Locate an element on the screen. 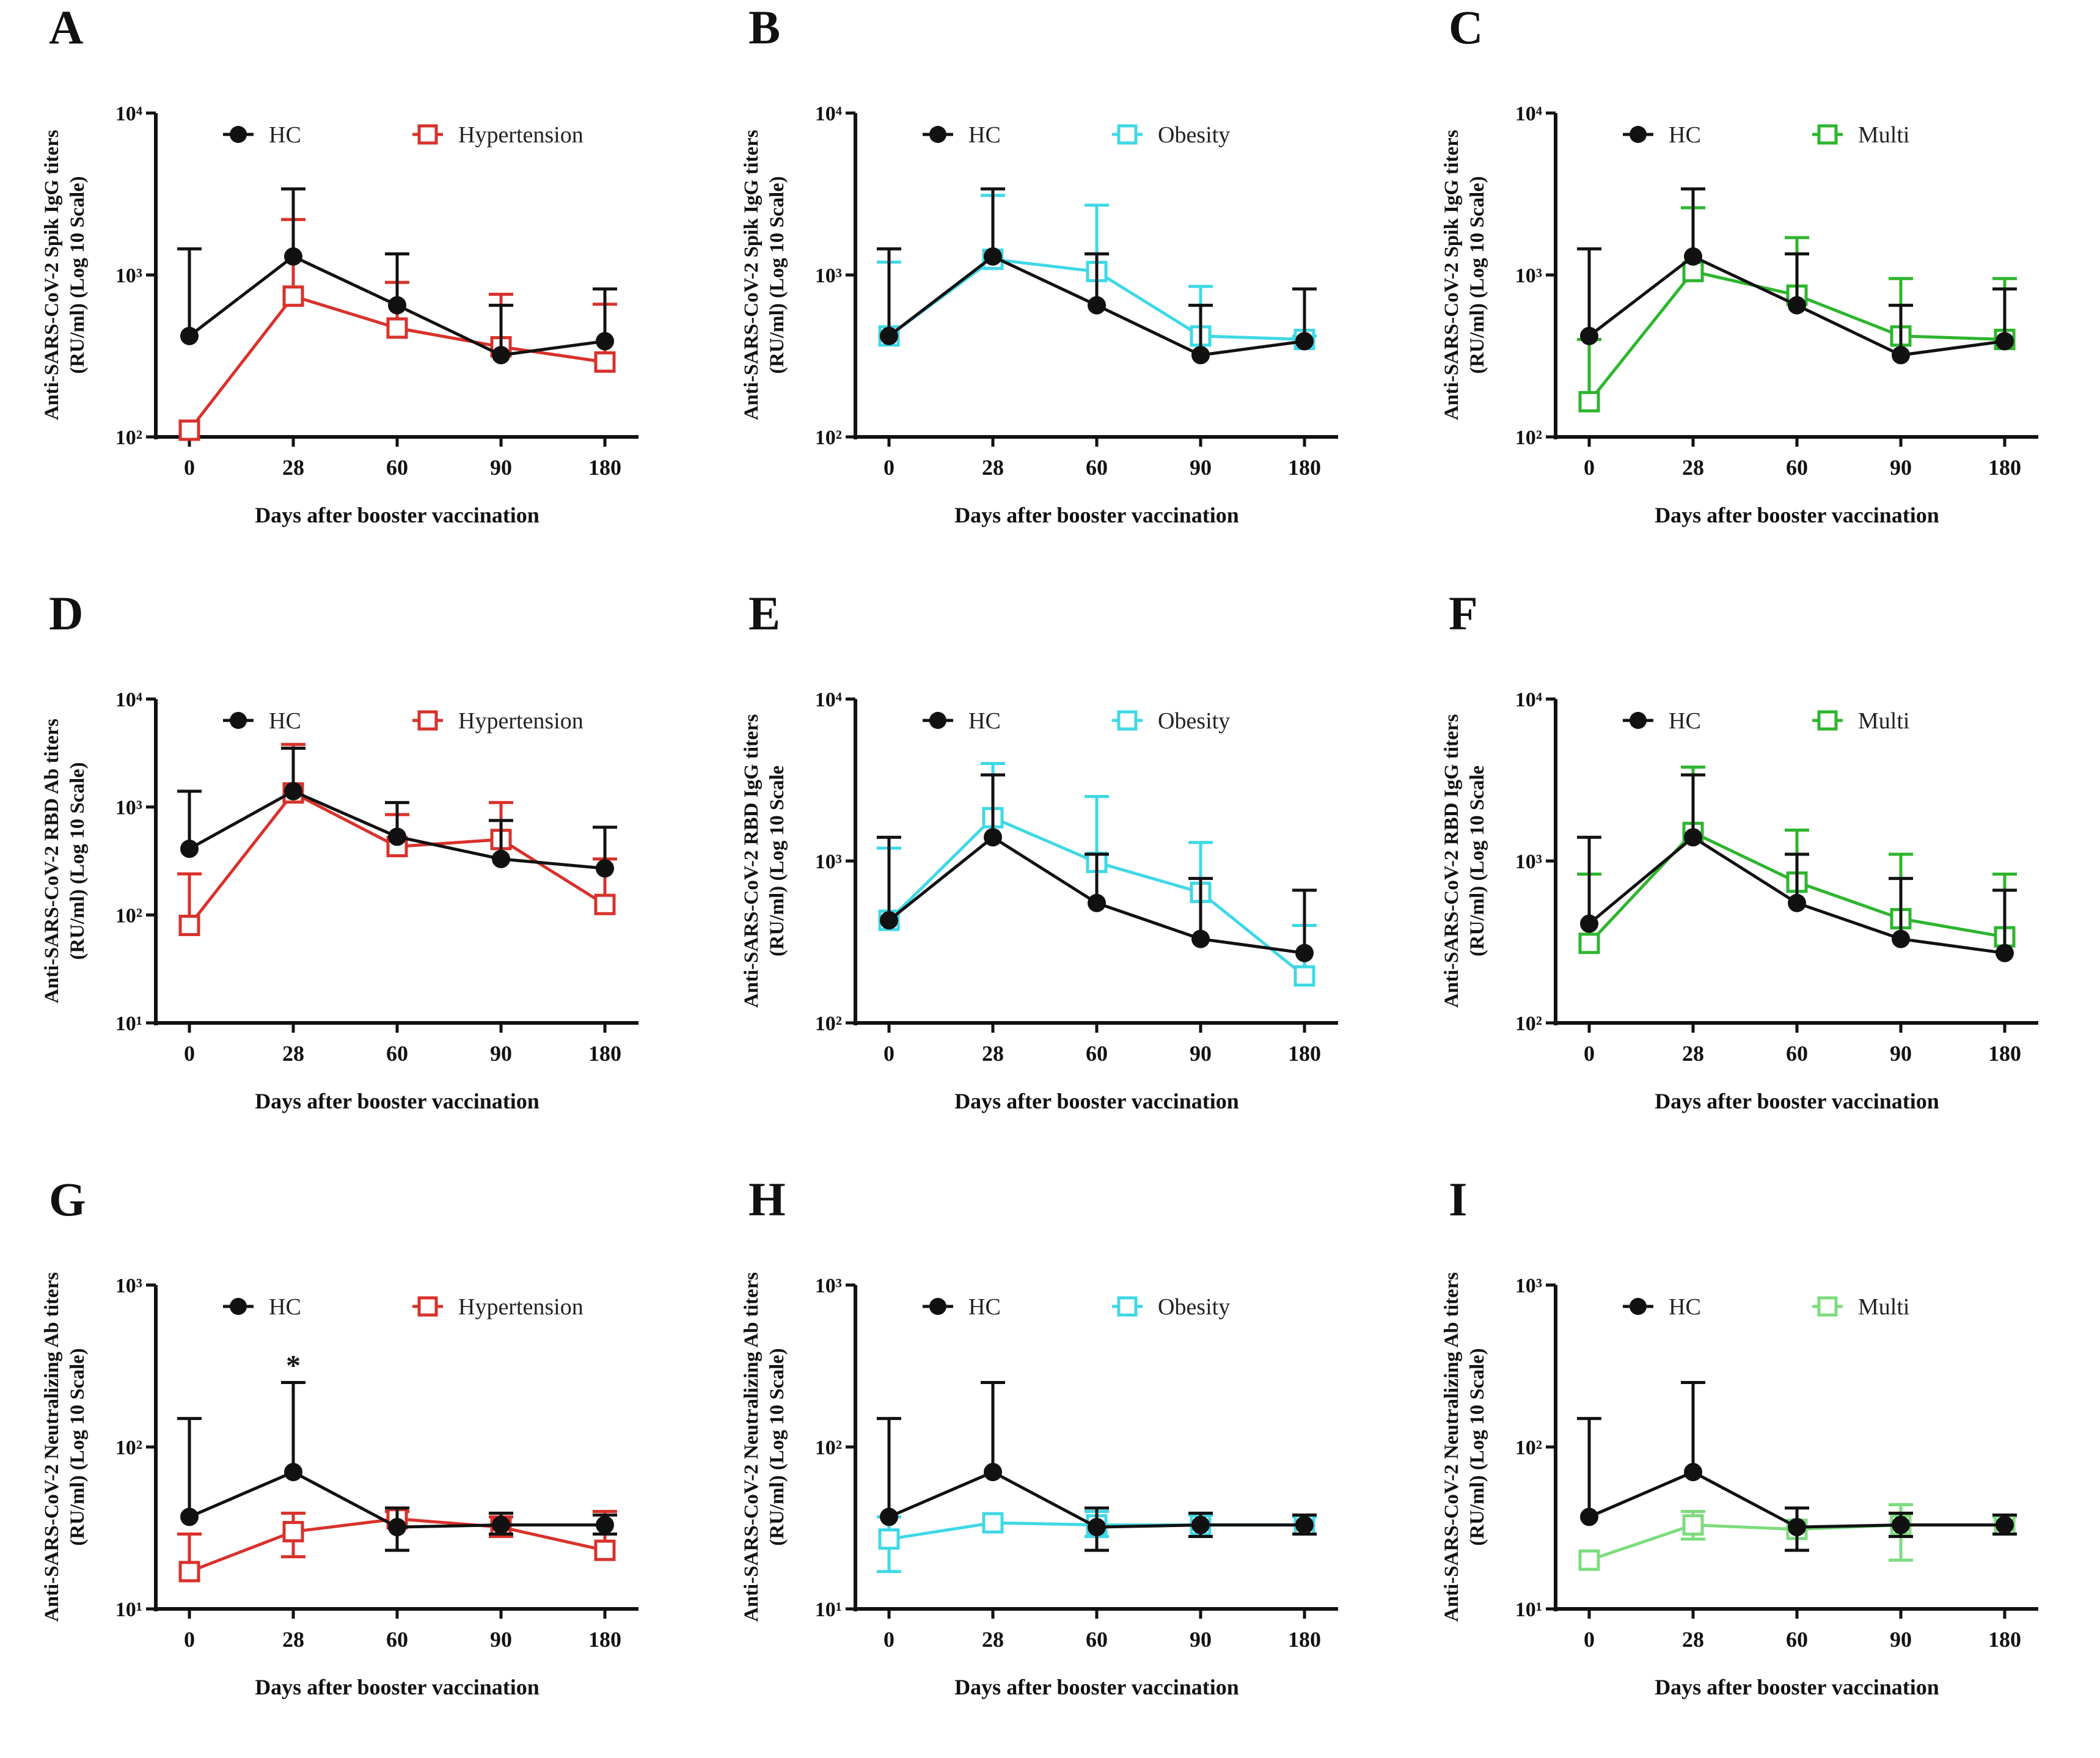 Image resolution: width=2100 pixels, height=1758 pixels. panel-letter: F is located at coordinates (1464, 613).